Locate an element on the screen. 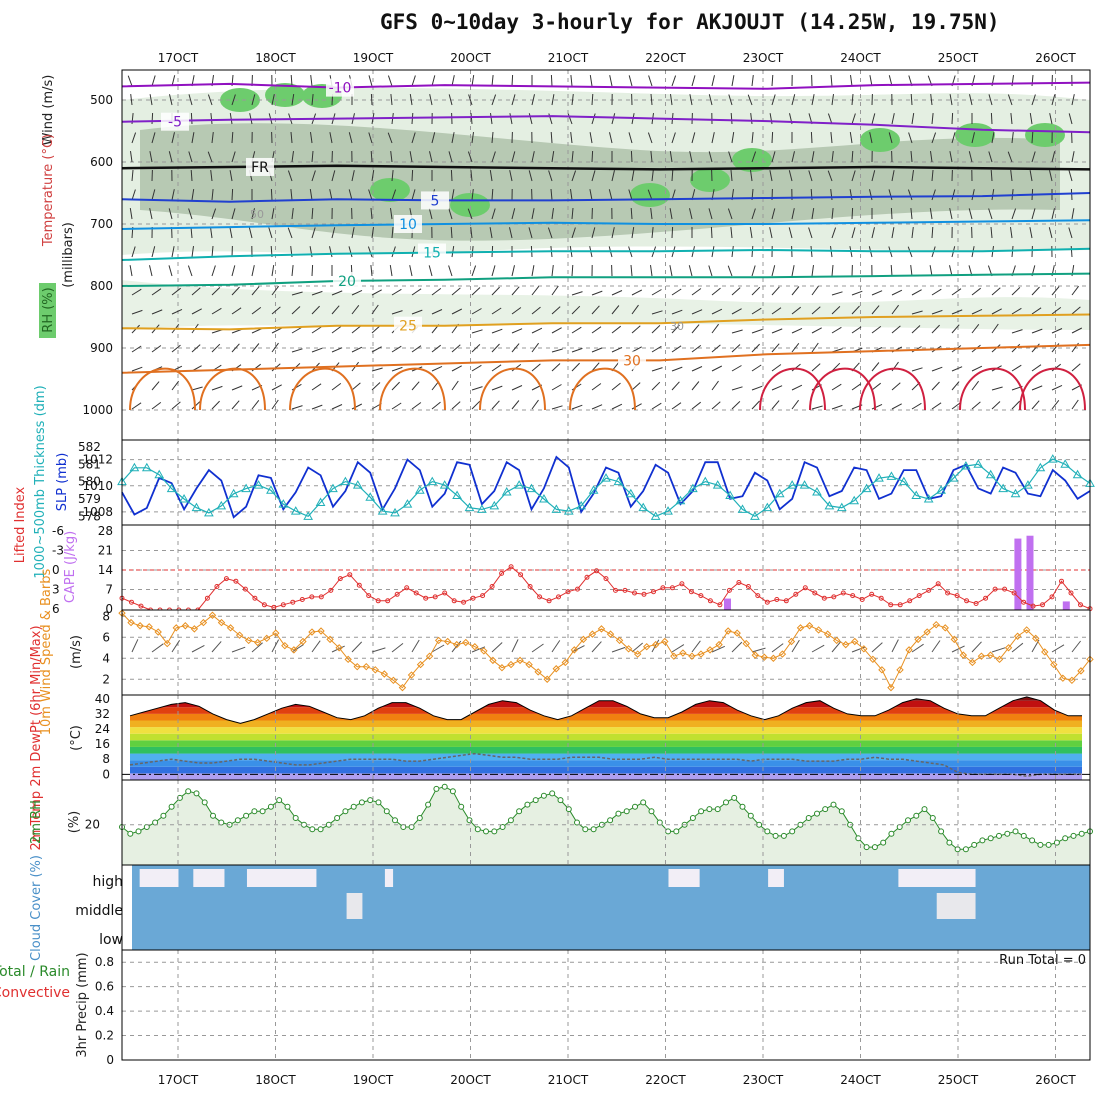 The width and height of the screenshot is (1100, 1100). cloud-mid-gap is located at coordinates (956, 906).